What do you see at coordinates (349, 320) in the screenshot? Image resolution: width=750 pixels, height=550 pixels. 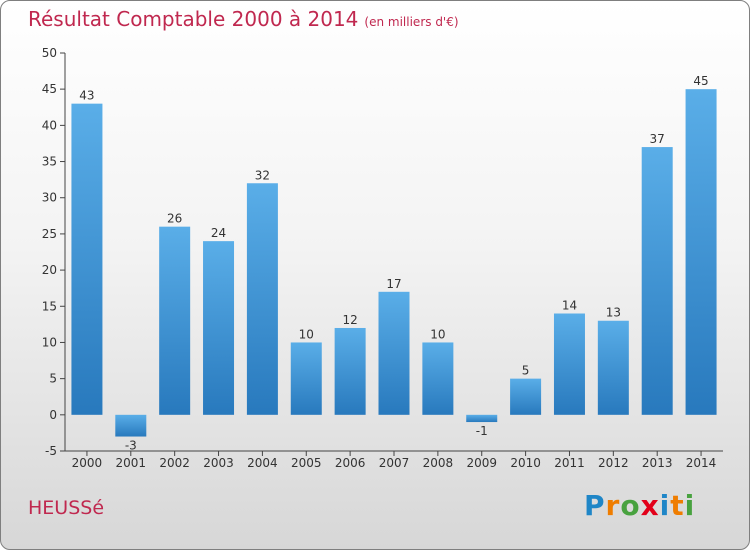 I see `data-label-2006: 12` at bounding box center [349, 320].